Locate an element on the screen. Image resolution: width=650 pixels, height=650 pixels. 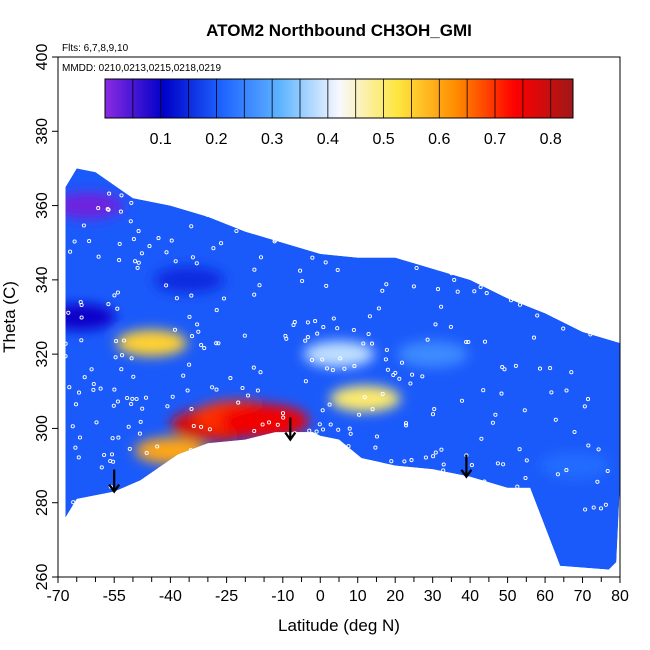
y-tick-label: 360 is located at coordinates (42, 205).